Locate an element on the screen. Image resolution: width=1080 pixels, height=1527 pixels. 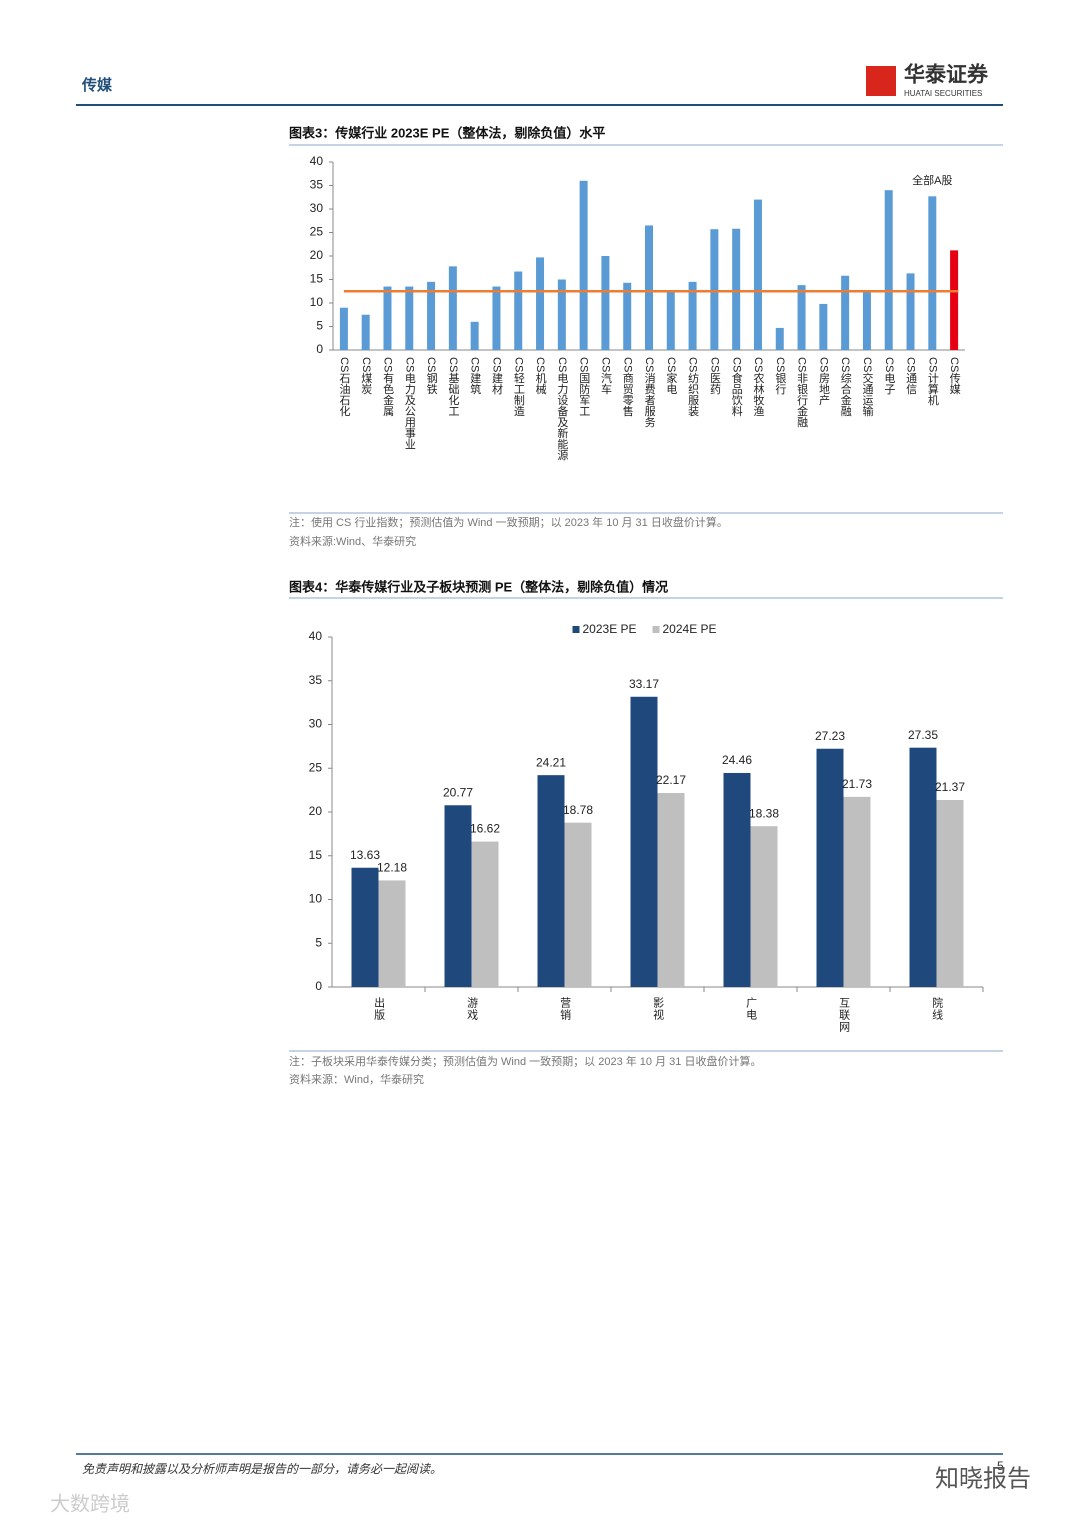
fig-title: 图表4：华泰传媒行业及子板块预测 PE（整体法，剔除负值）情况 is located at coordinates (478, 586).